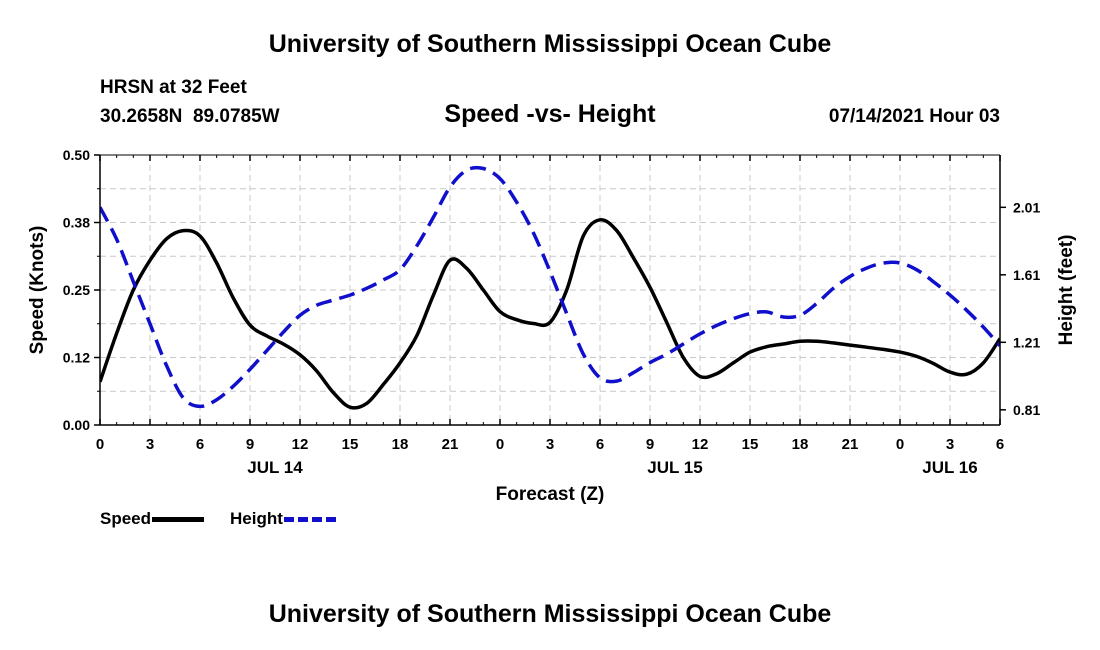 This screenshot has width=1100, height=650. I want to click on legend-height-swatch, so click(309, 519).